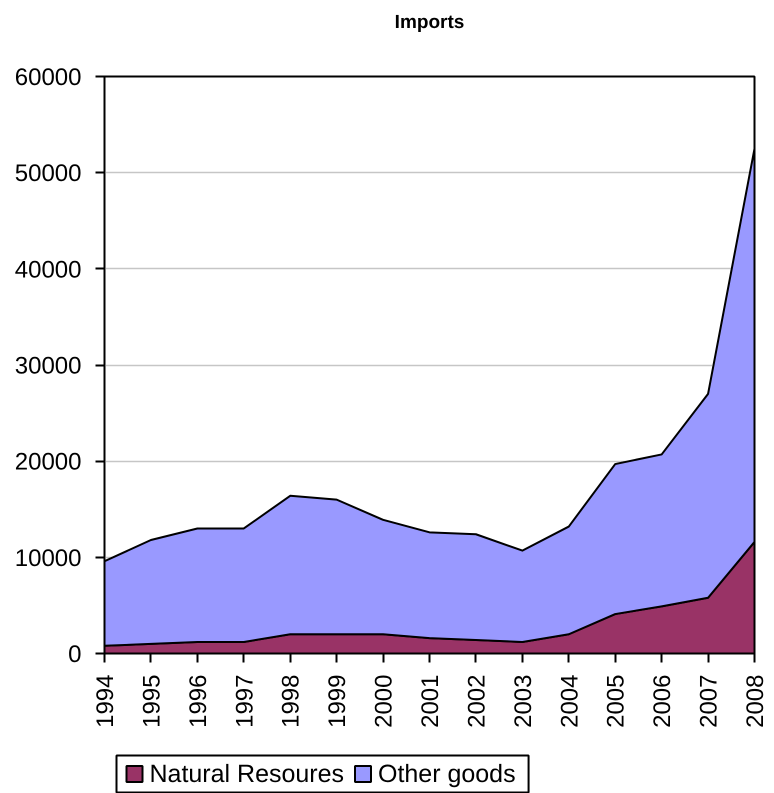 The image size is (774, 793). Describe the element at coordinates (429, 22) in the screenshot. I see `chart-title: Imports` at that location.